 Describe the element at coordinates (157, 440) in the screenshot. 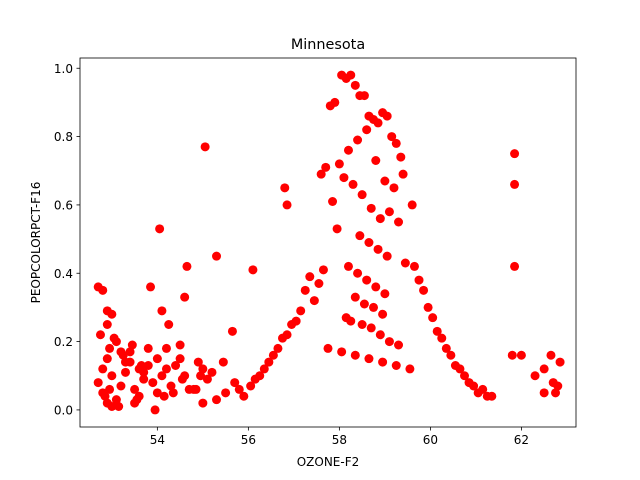

I see `x-tick-label: 54` at that location.